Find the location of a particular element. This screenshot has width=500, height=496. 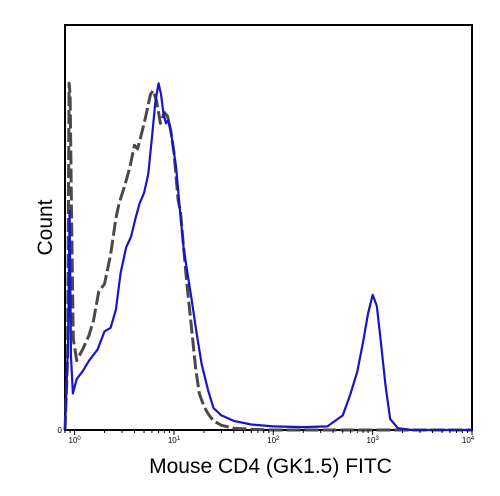

x-tick-label: 104 is located at coordinates (468, 440).